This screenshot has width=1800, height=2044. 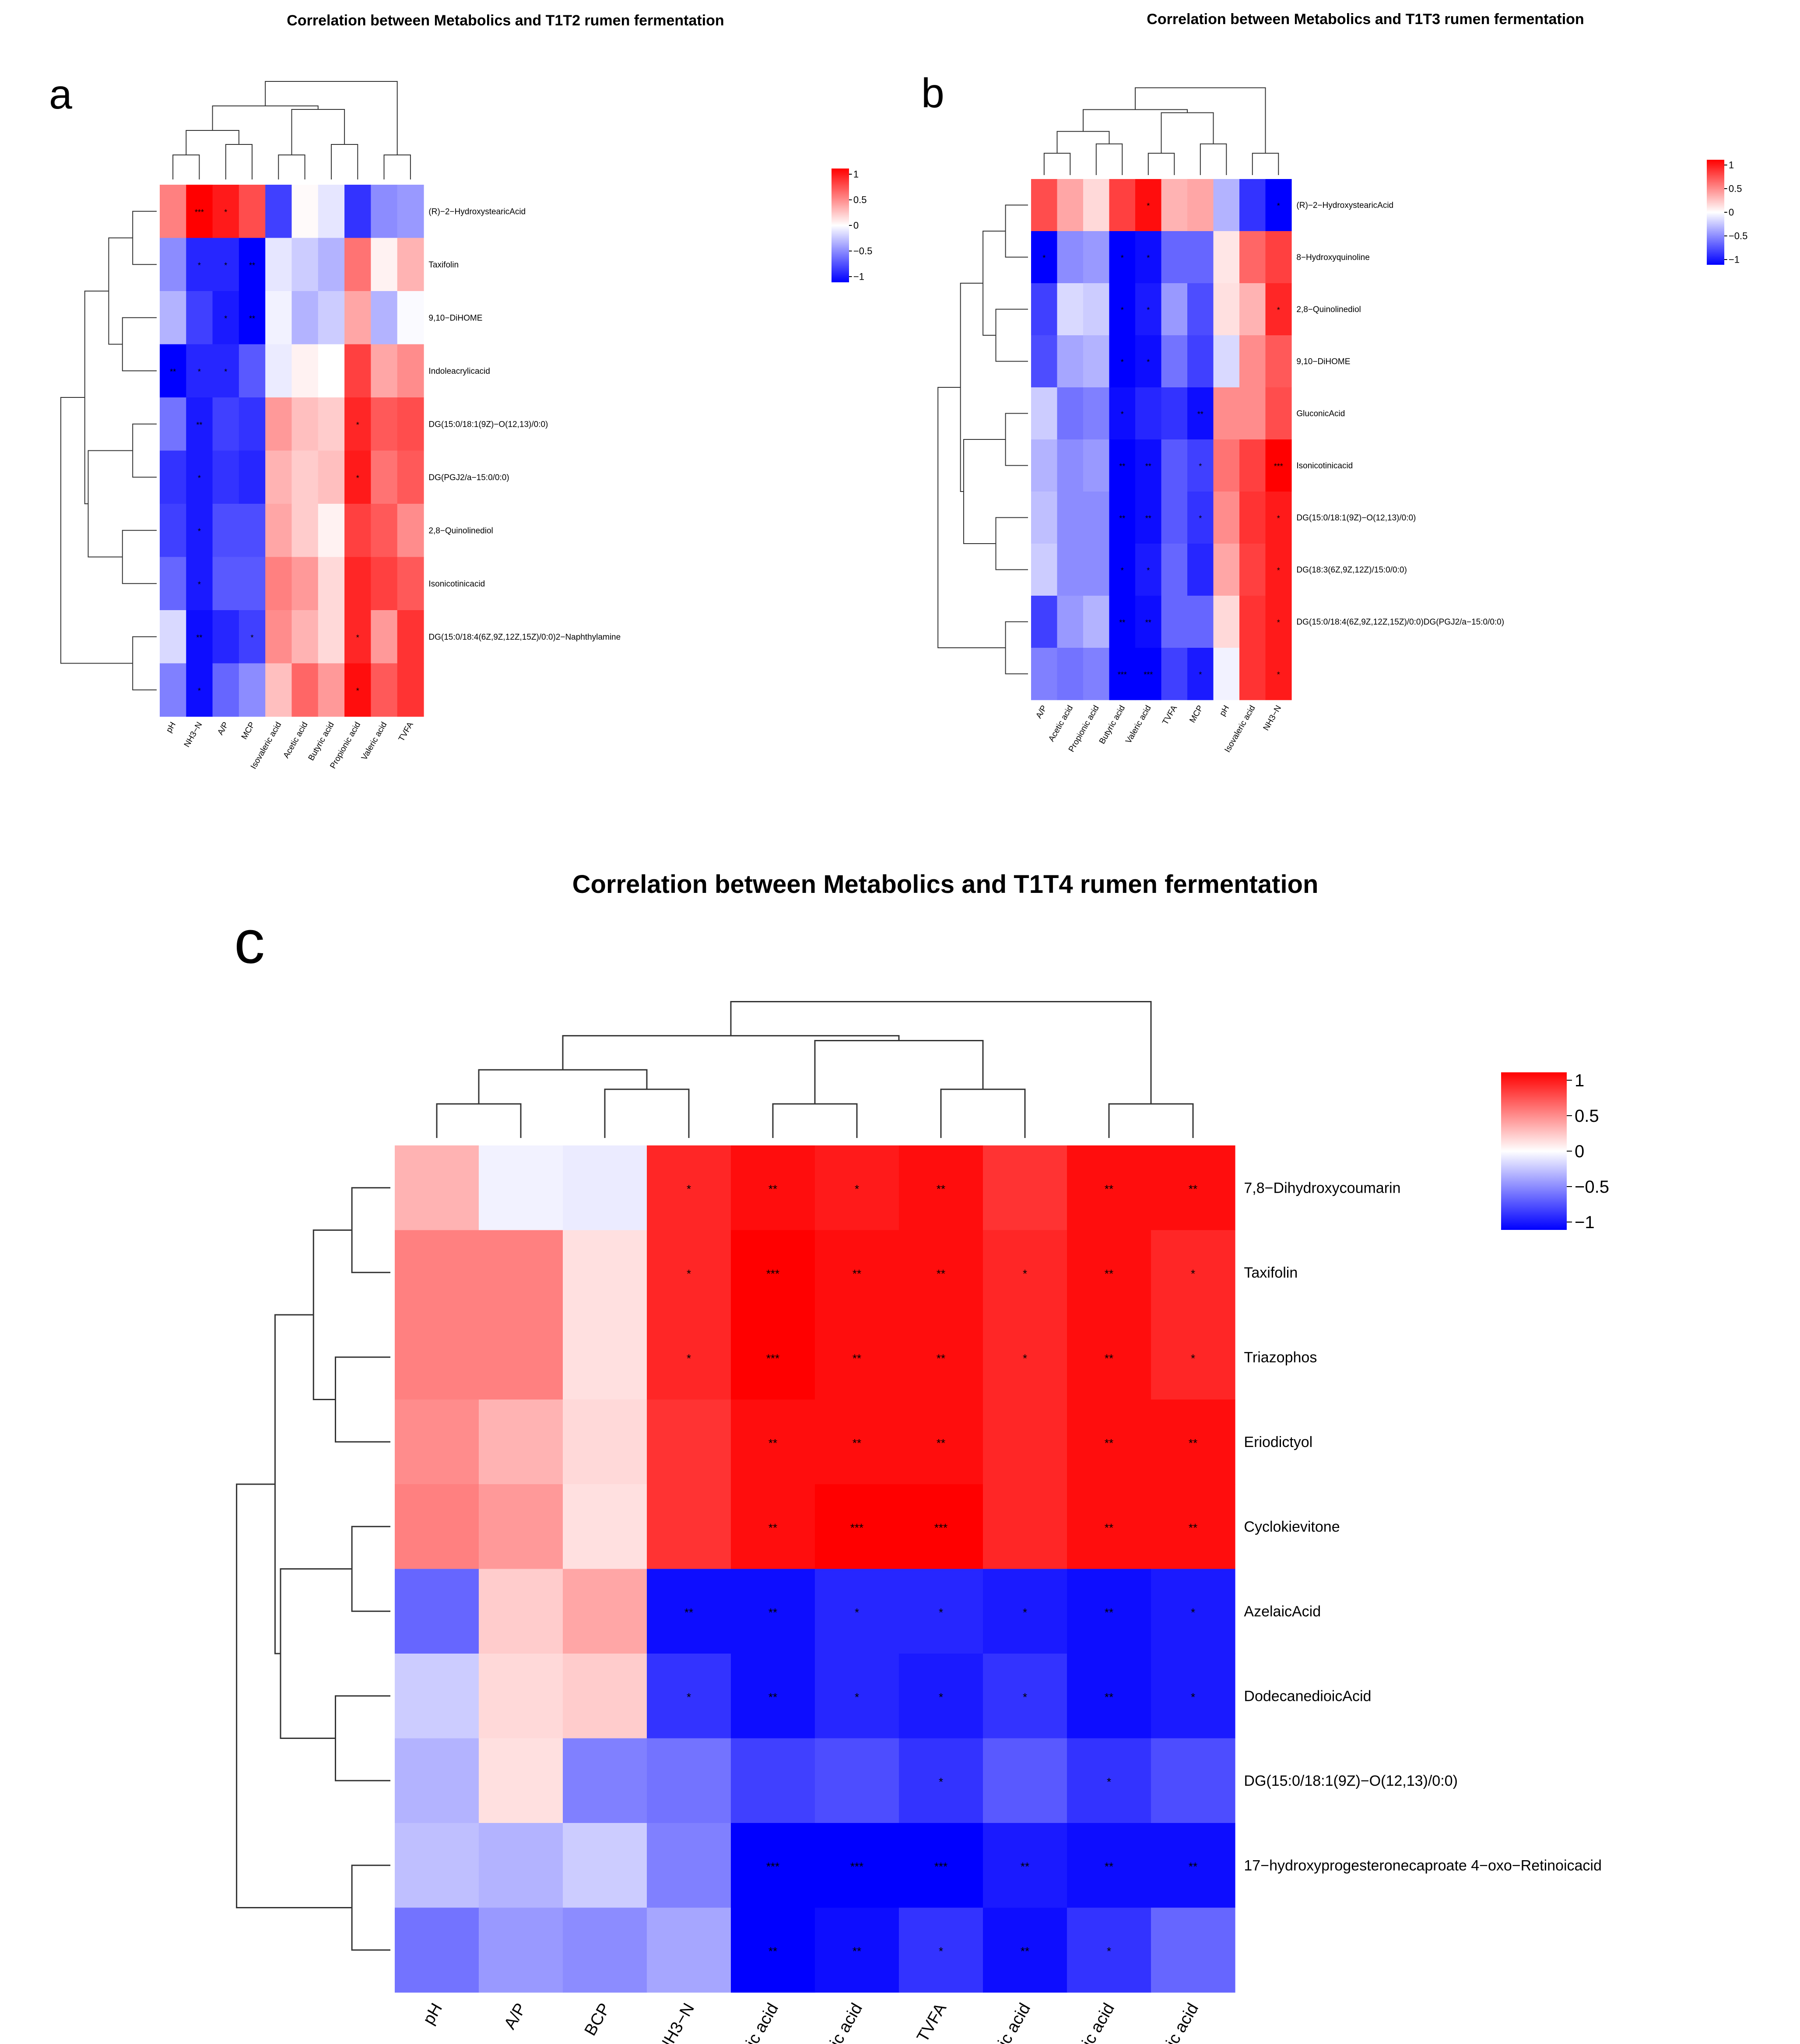 I want to click on column-label: Butyric acid, so click(x=321, y=741).